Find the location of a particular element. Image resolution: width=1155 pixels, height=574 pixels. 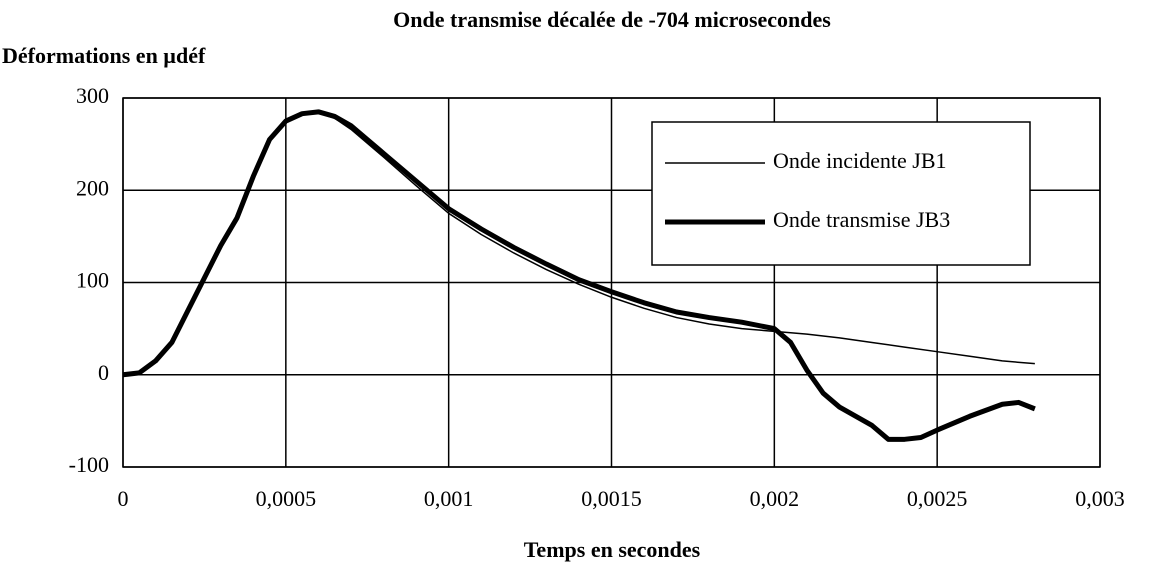

x-tick-label: 0,0025 is located at coordinates (937, 498).